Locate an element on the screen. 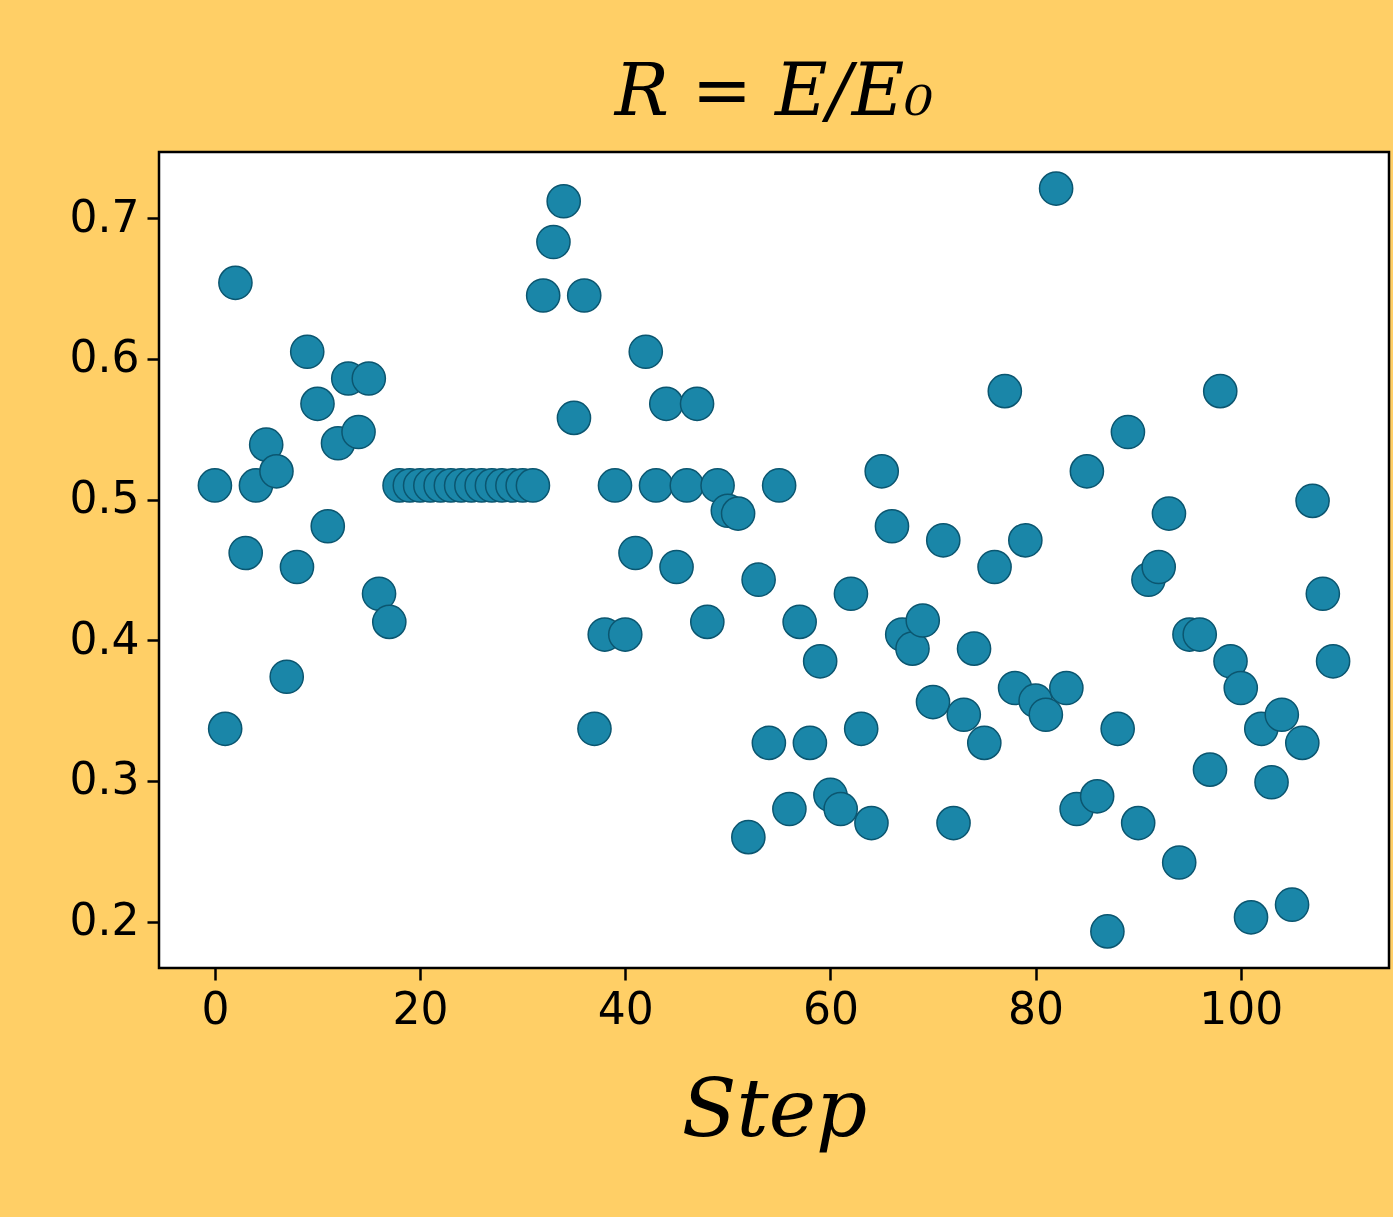  x-tick-label: 40 is located at coordinates (625, 1008).